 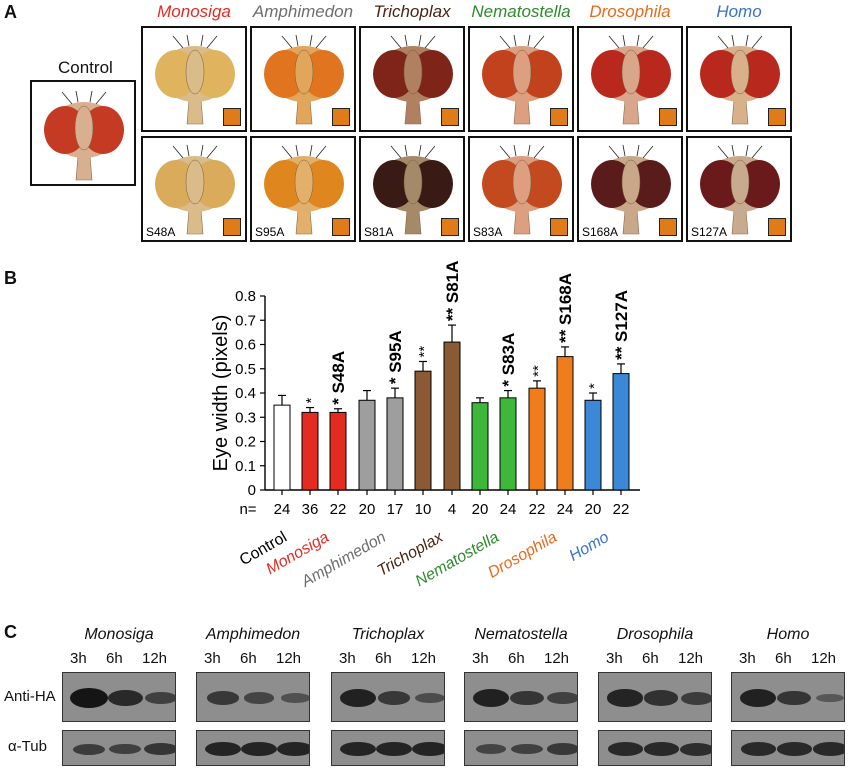 What do you see at coordinates (395, 357) in the screenshot?
I see `significance-label: * S95A` at bounding box center [395, 357].